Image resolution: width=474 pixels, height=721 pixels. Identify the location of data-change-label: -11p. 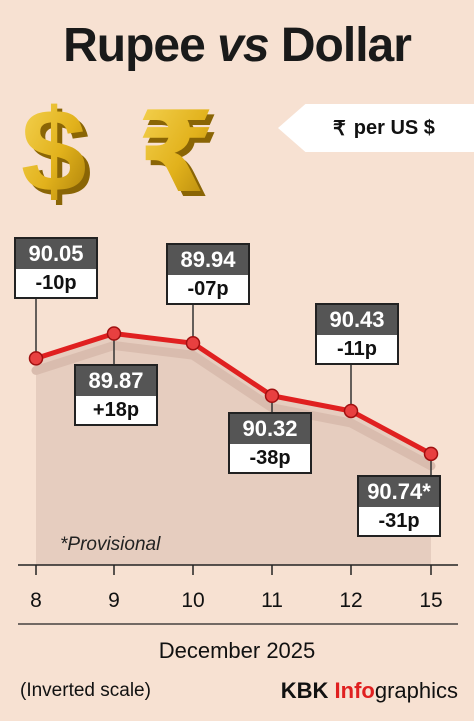
(357, 349).